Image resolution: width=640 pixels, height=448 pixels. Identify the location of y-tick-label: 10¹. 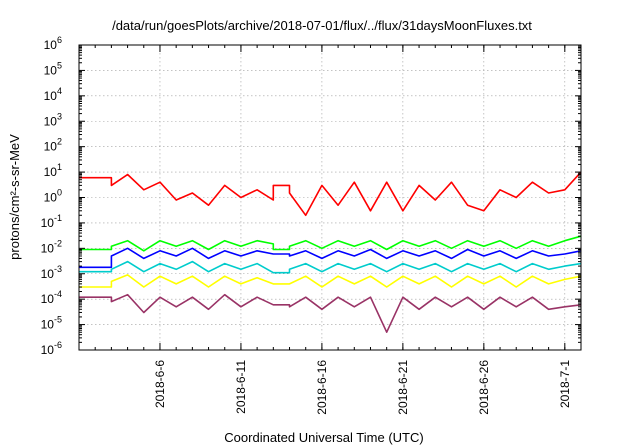
(53, 170).